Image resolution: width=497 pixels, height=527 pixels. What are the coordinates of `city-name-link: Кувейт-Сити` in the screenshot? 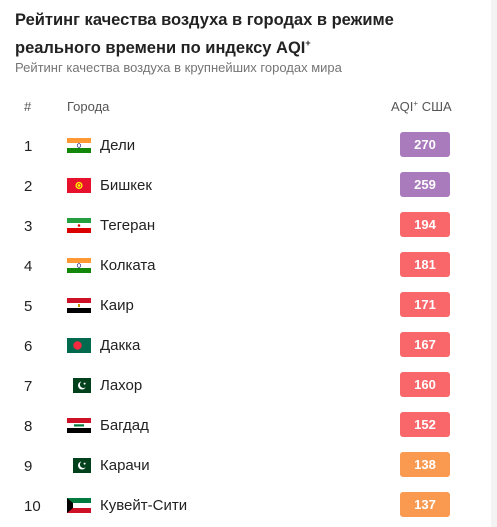 It's located at (144, 505).